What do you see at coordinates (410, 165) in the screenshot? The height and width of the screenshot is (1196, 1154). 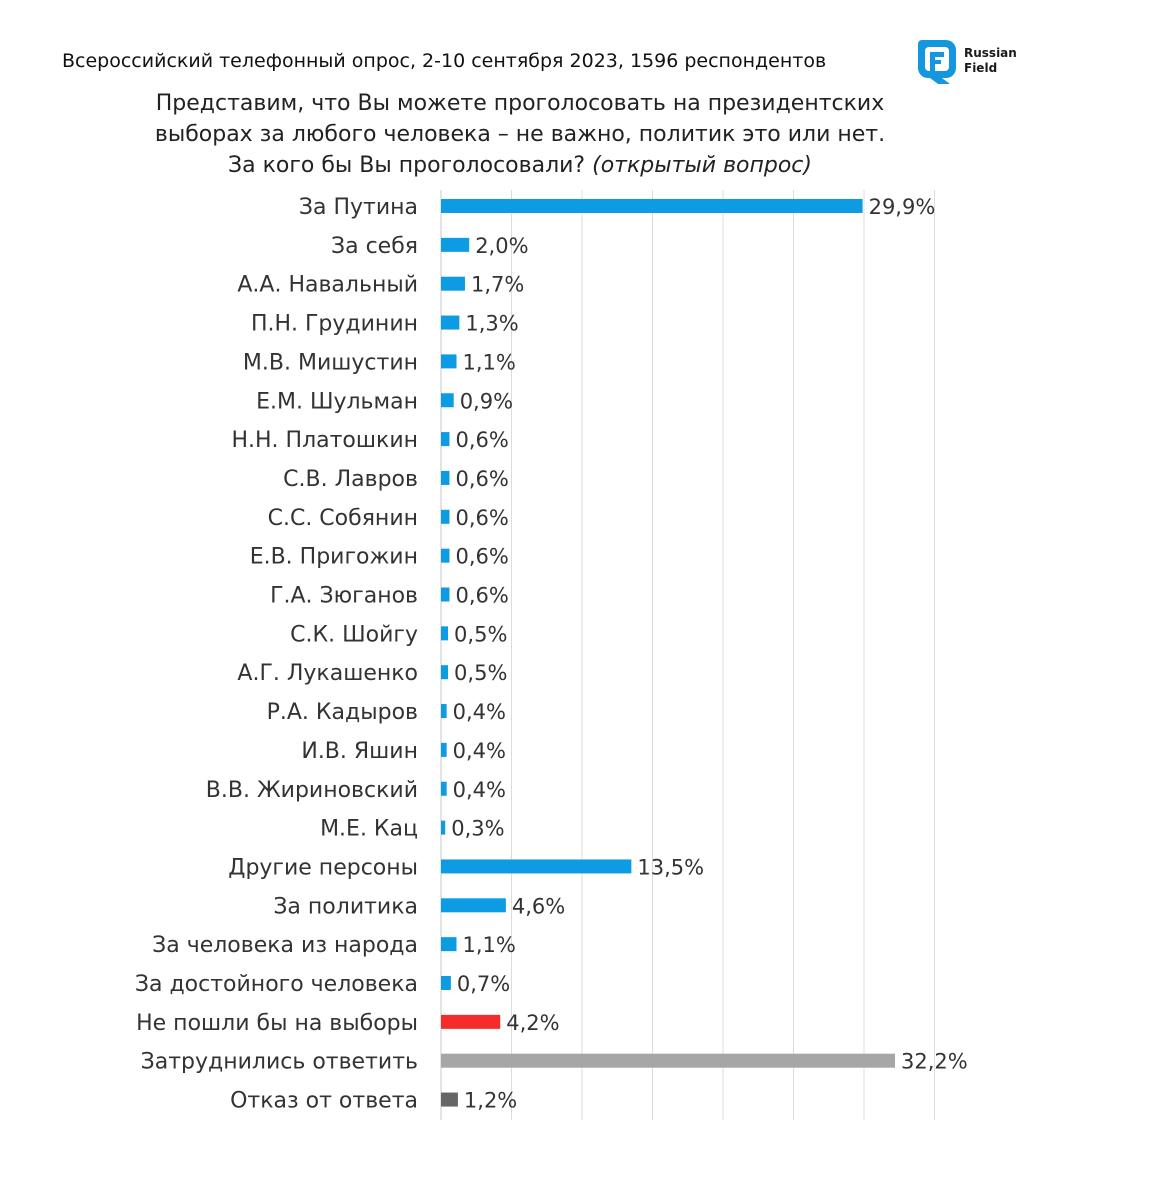 I see `question-line-3-main: За кого бы Вы проголосовали?` at bounding box center [410, 165].